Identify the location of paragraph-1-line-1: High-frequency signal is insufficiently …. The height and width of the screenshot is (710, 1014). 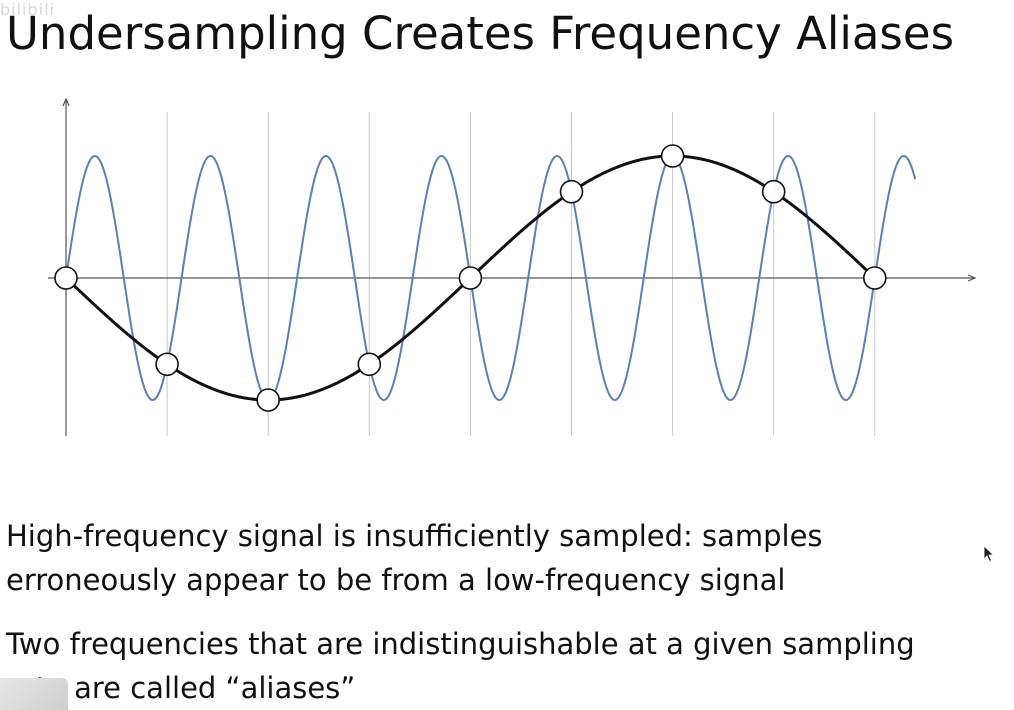
(414, 536).